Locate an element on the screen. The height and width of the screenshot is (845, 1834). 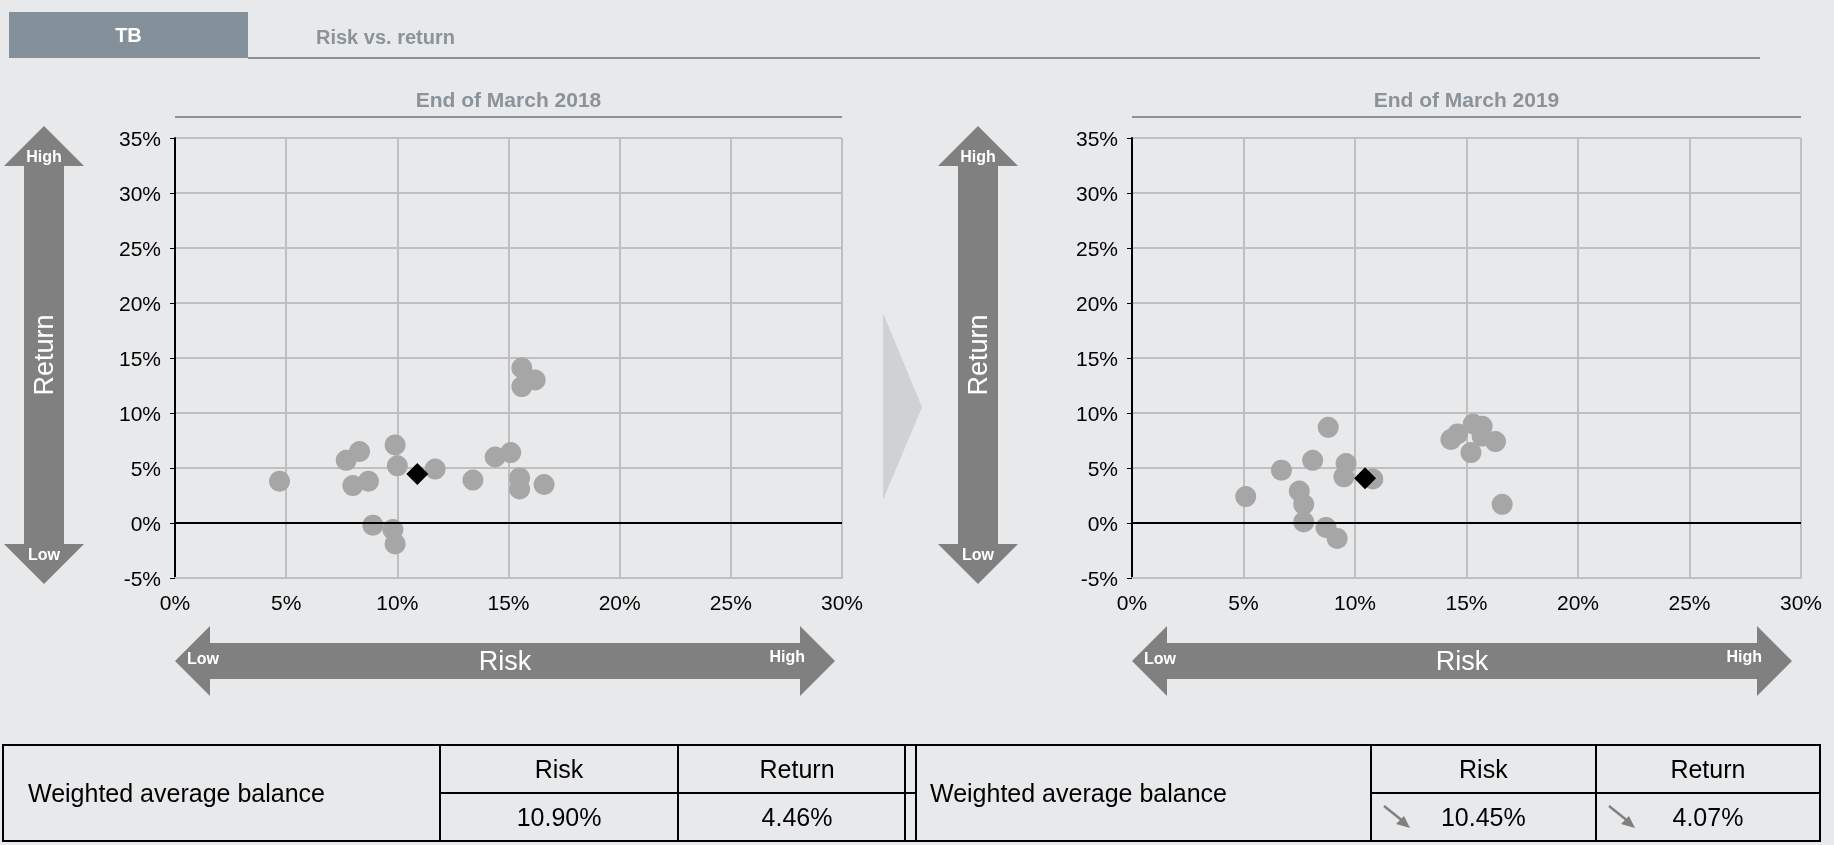
text: 10.45% is located at coordinates (1483, 816).